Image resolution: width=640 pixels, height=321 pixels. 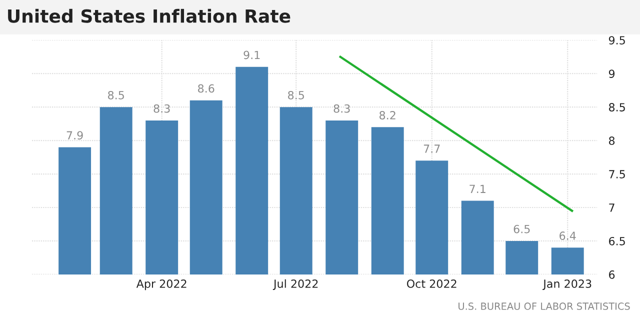 What do you see at coordinates (432, 148) in the screenshot?
I see `data-label: 7.7` at bounding box center [432, 148].